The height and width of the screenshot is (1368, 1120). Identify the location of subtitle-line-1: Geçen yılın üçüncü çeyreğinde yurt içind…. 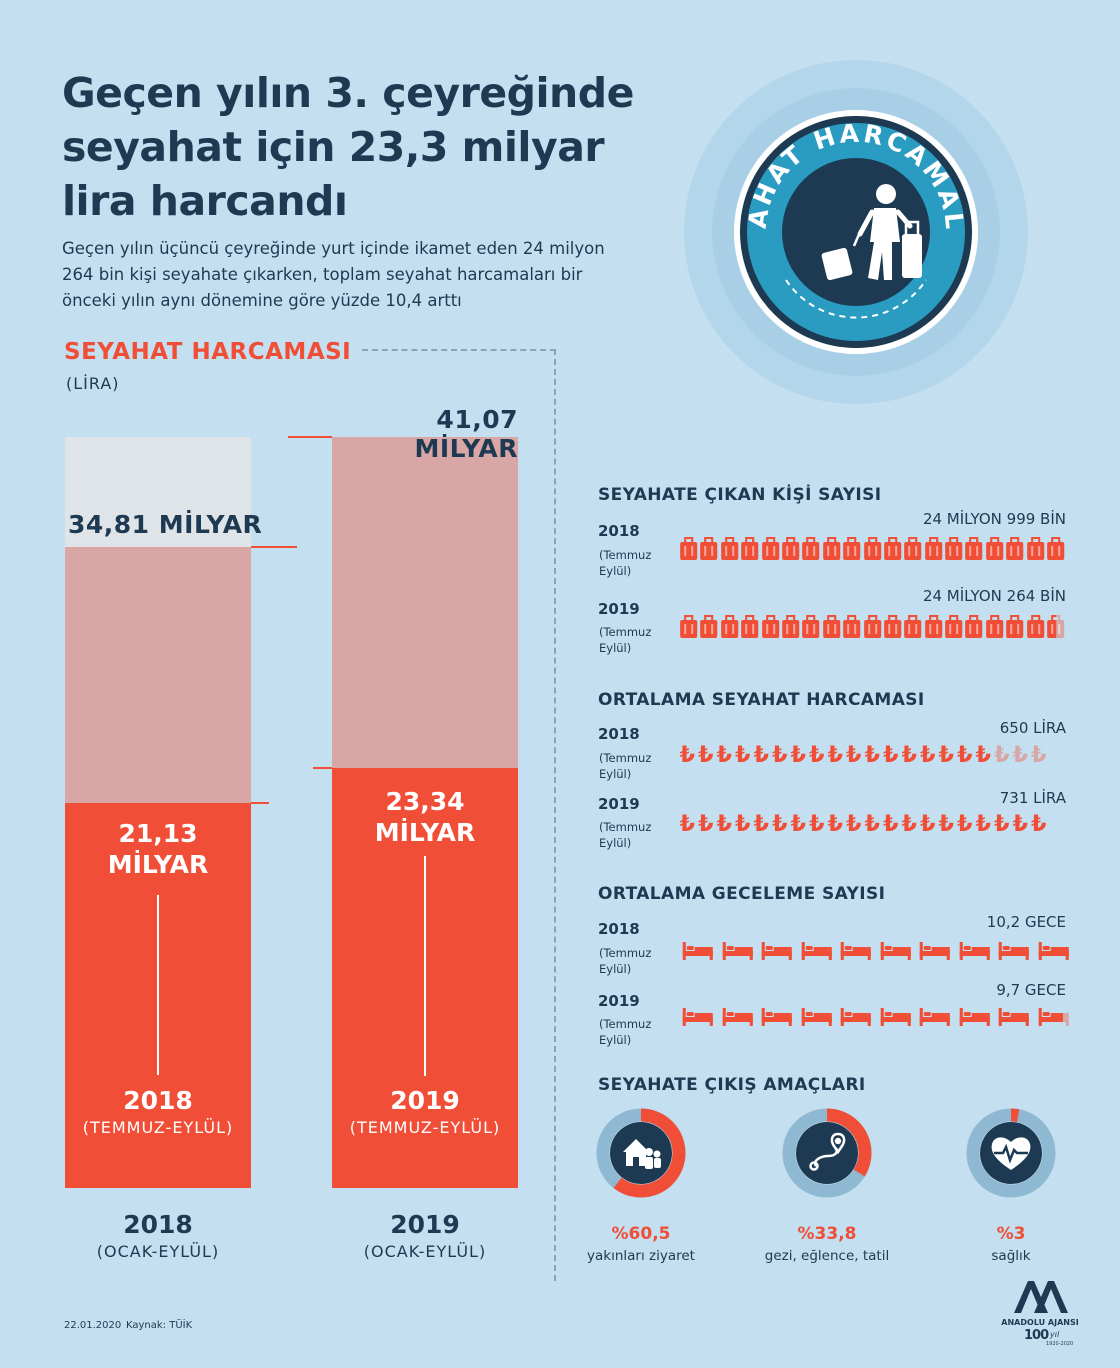
(333, 248).